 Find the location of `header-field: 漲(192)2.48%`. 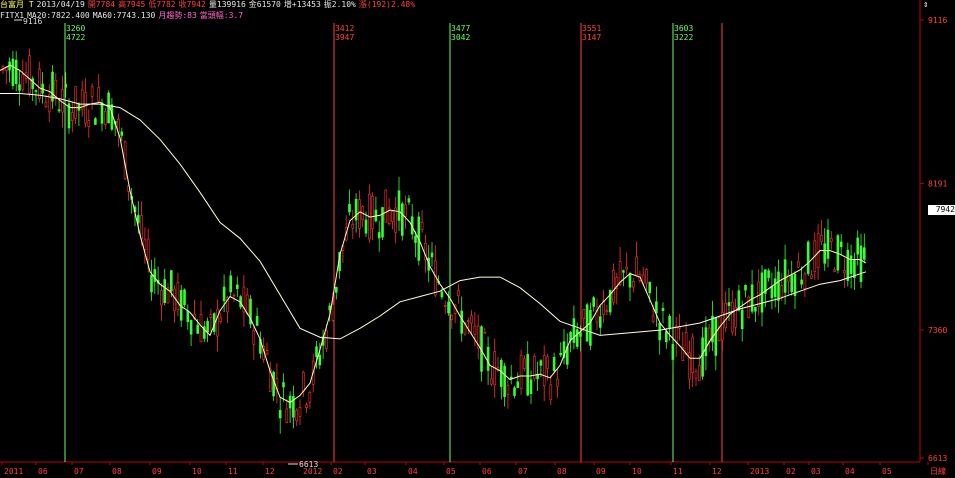

header-field: 漲(192)2.48% is located at coordinates (387, 4).